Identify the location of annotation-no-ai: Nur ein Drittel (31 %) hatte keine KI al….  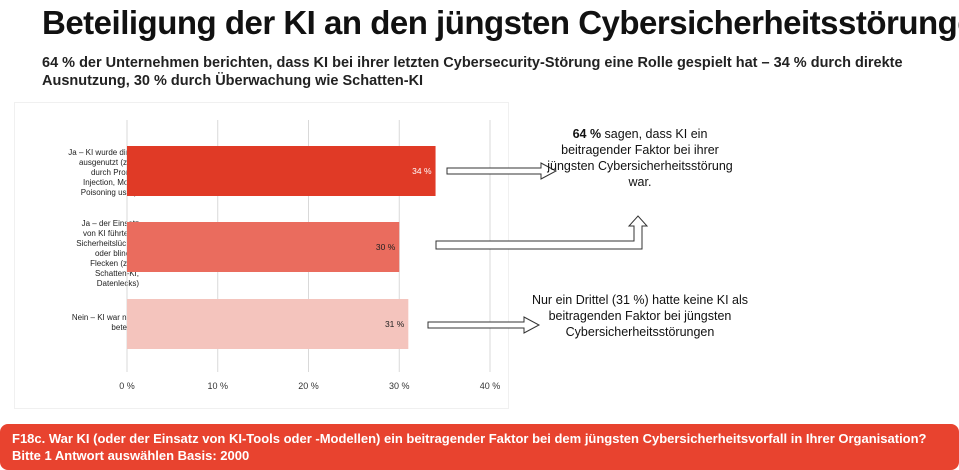
(640, 316).